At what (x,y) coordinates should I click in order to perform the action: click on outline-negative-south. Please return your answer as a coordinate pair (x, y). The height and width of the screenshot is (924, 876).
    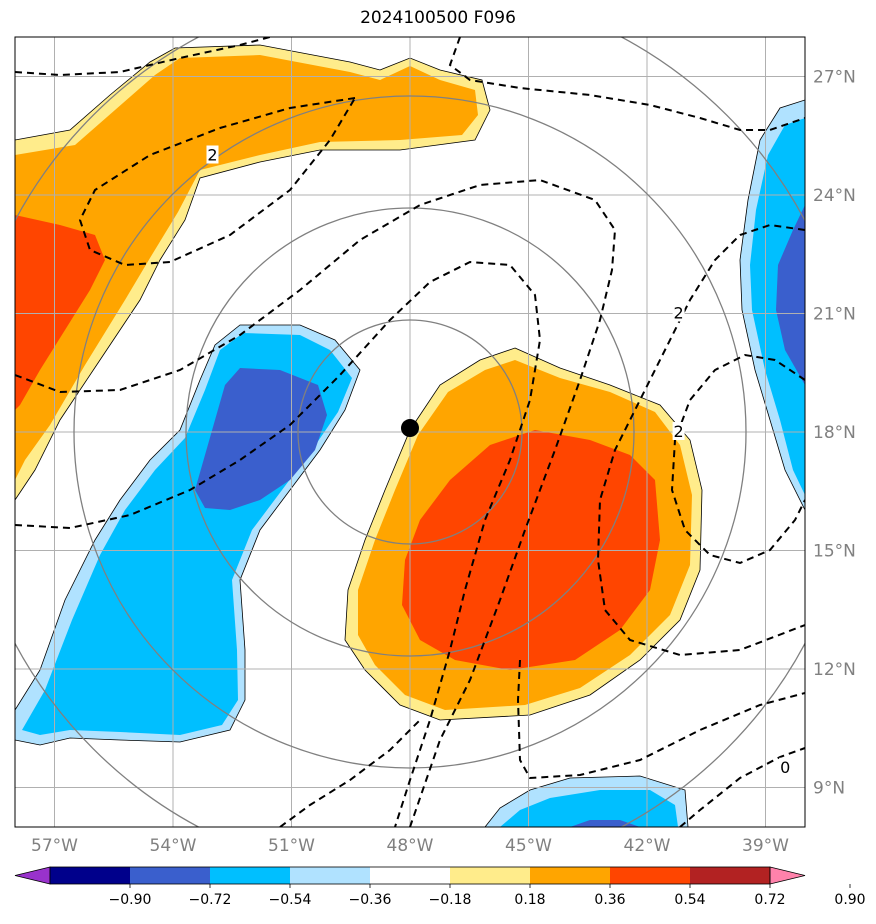
    Looking at the image, I should click on (586, 801).